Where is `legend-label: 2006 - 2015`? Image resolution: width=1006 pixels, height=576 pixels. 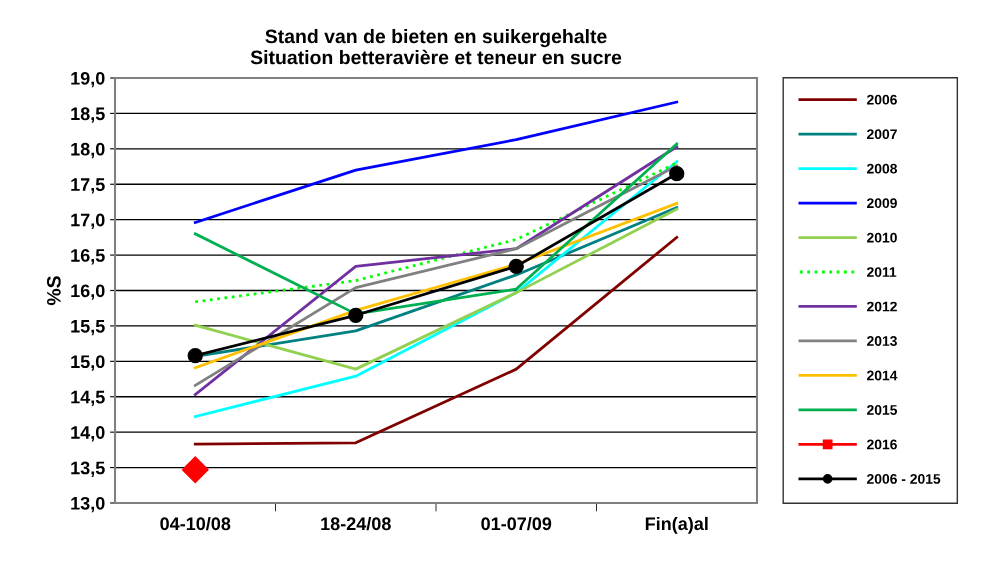 legend-label: 2006 - 2015 is located at coordinates (904, 479).